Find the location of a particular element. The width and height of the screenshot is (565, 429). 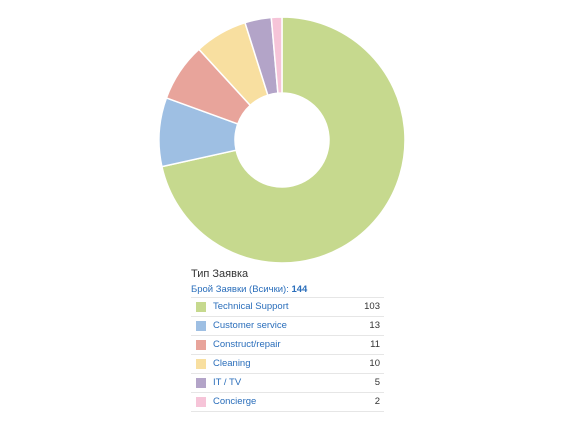

legend-value: 11 is located at coordinates (375, 344).